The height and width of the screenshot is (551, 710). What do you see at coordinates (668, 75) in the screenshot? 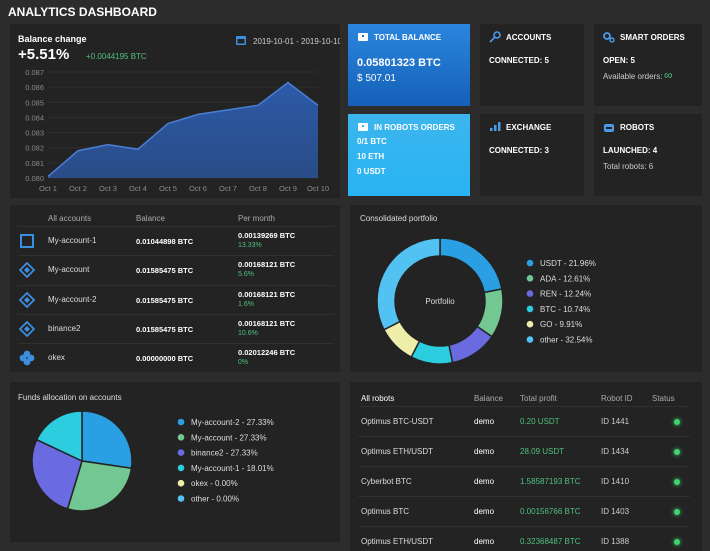
I see `card-line: ∞` at bounding box center [668, 75].